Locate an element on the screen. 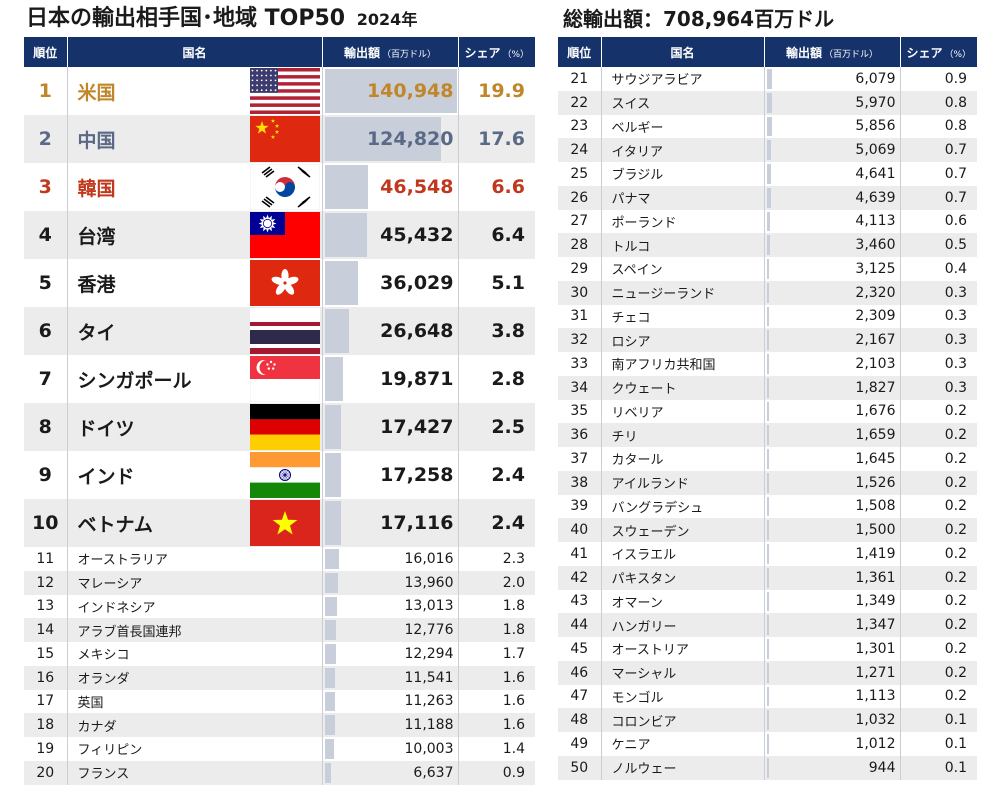 This screenshot has width=1000, height=790. rank-cell: 37 is located at coordinates (580, 459).